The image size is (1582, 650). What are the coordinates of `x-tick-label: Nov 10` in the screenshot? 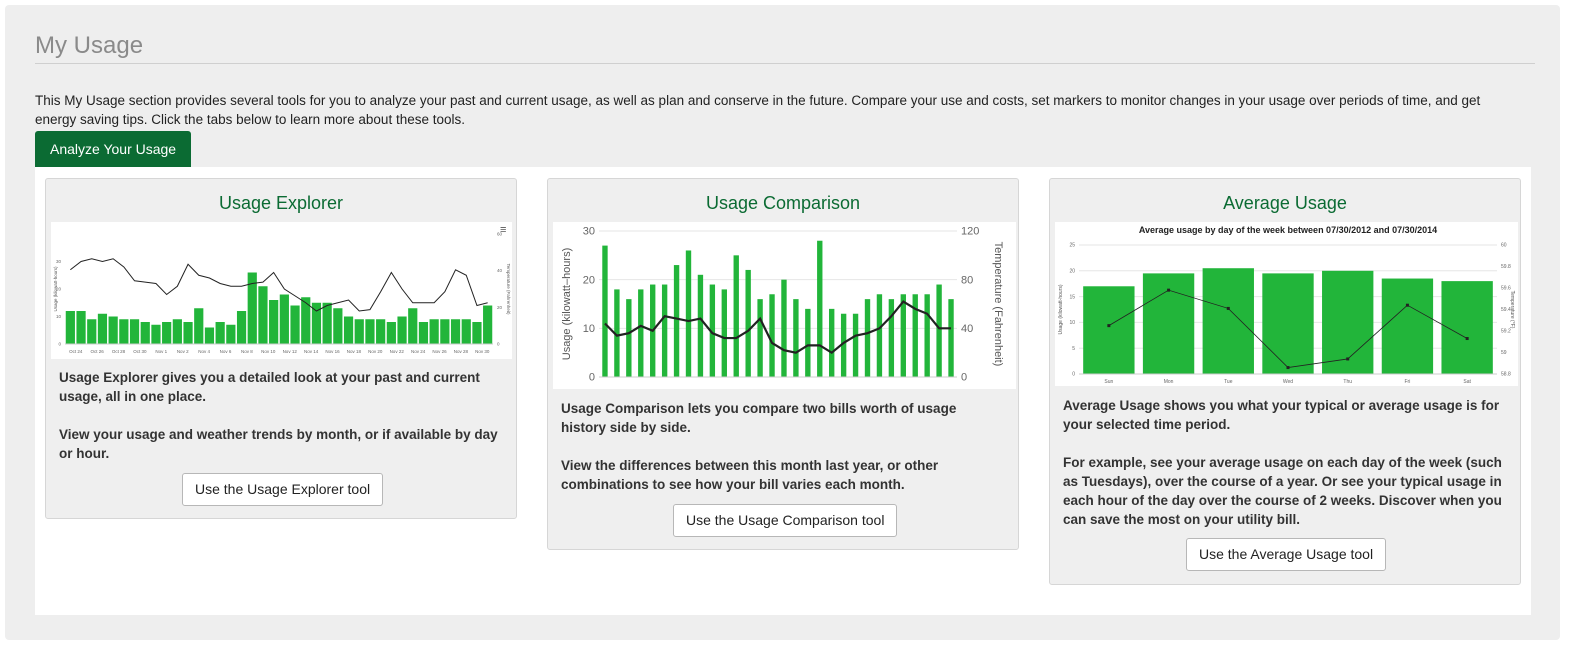 It's located at (268, 351).